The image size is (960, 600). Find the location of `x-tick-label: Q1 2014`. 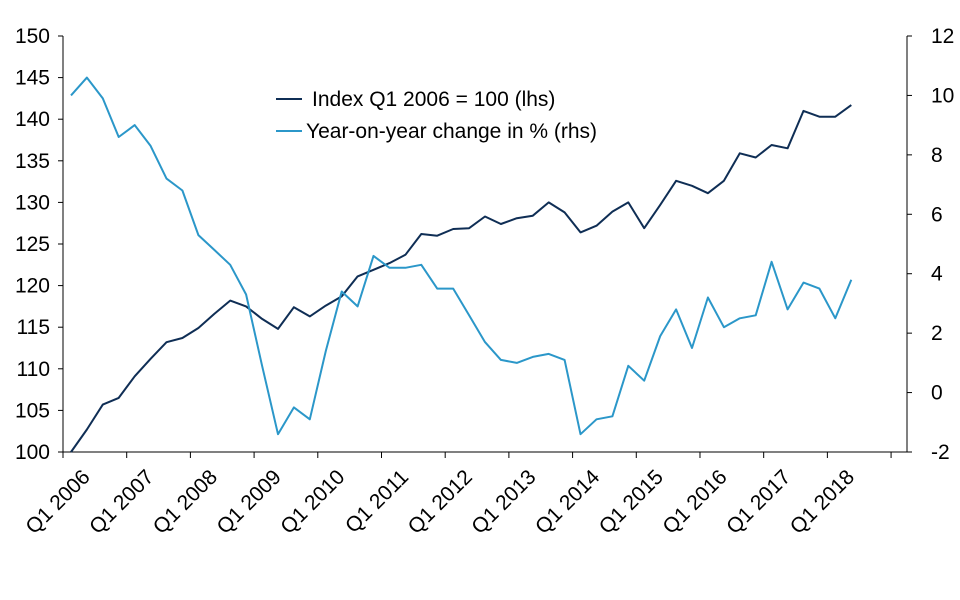

x-tick-label: Q1 2014 is located at coordinates (567, 501).